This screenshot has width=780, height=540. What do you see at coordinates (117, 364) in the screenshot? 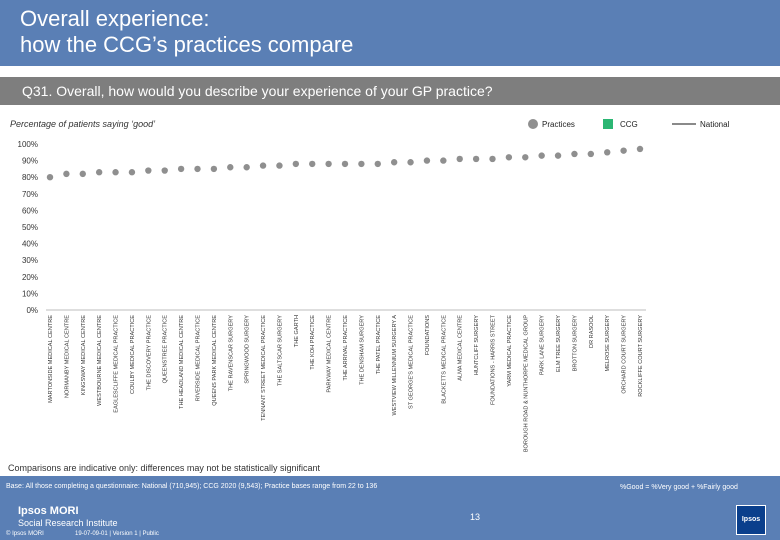
I see `category-label: EAGLESCLIFFE MEDICAL PRACTICE` at bounding box center [117, 364].